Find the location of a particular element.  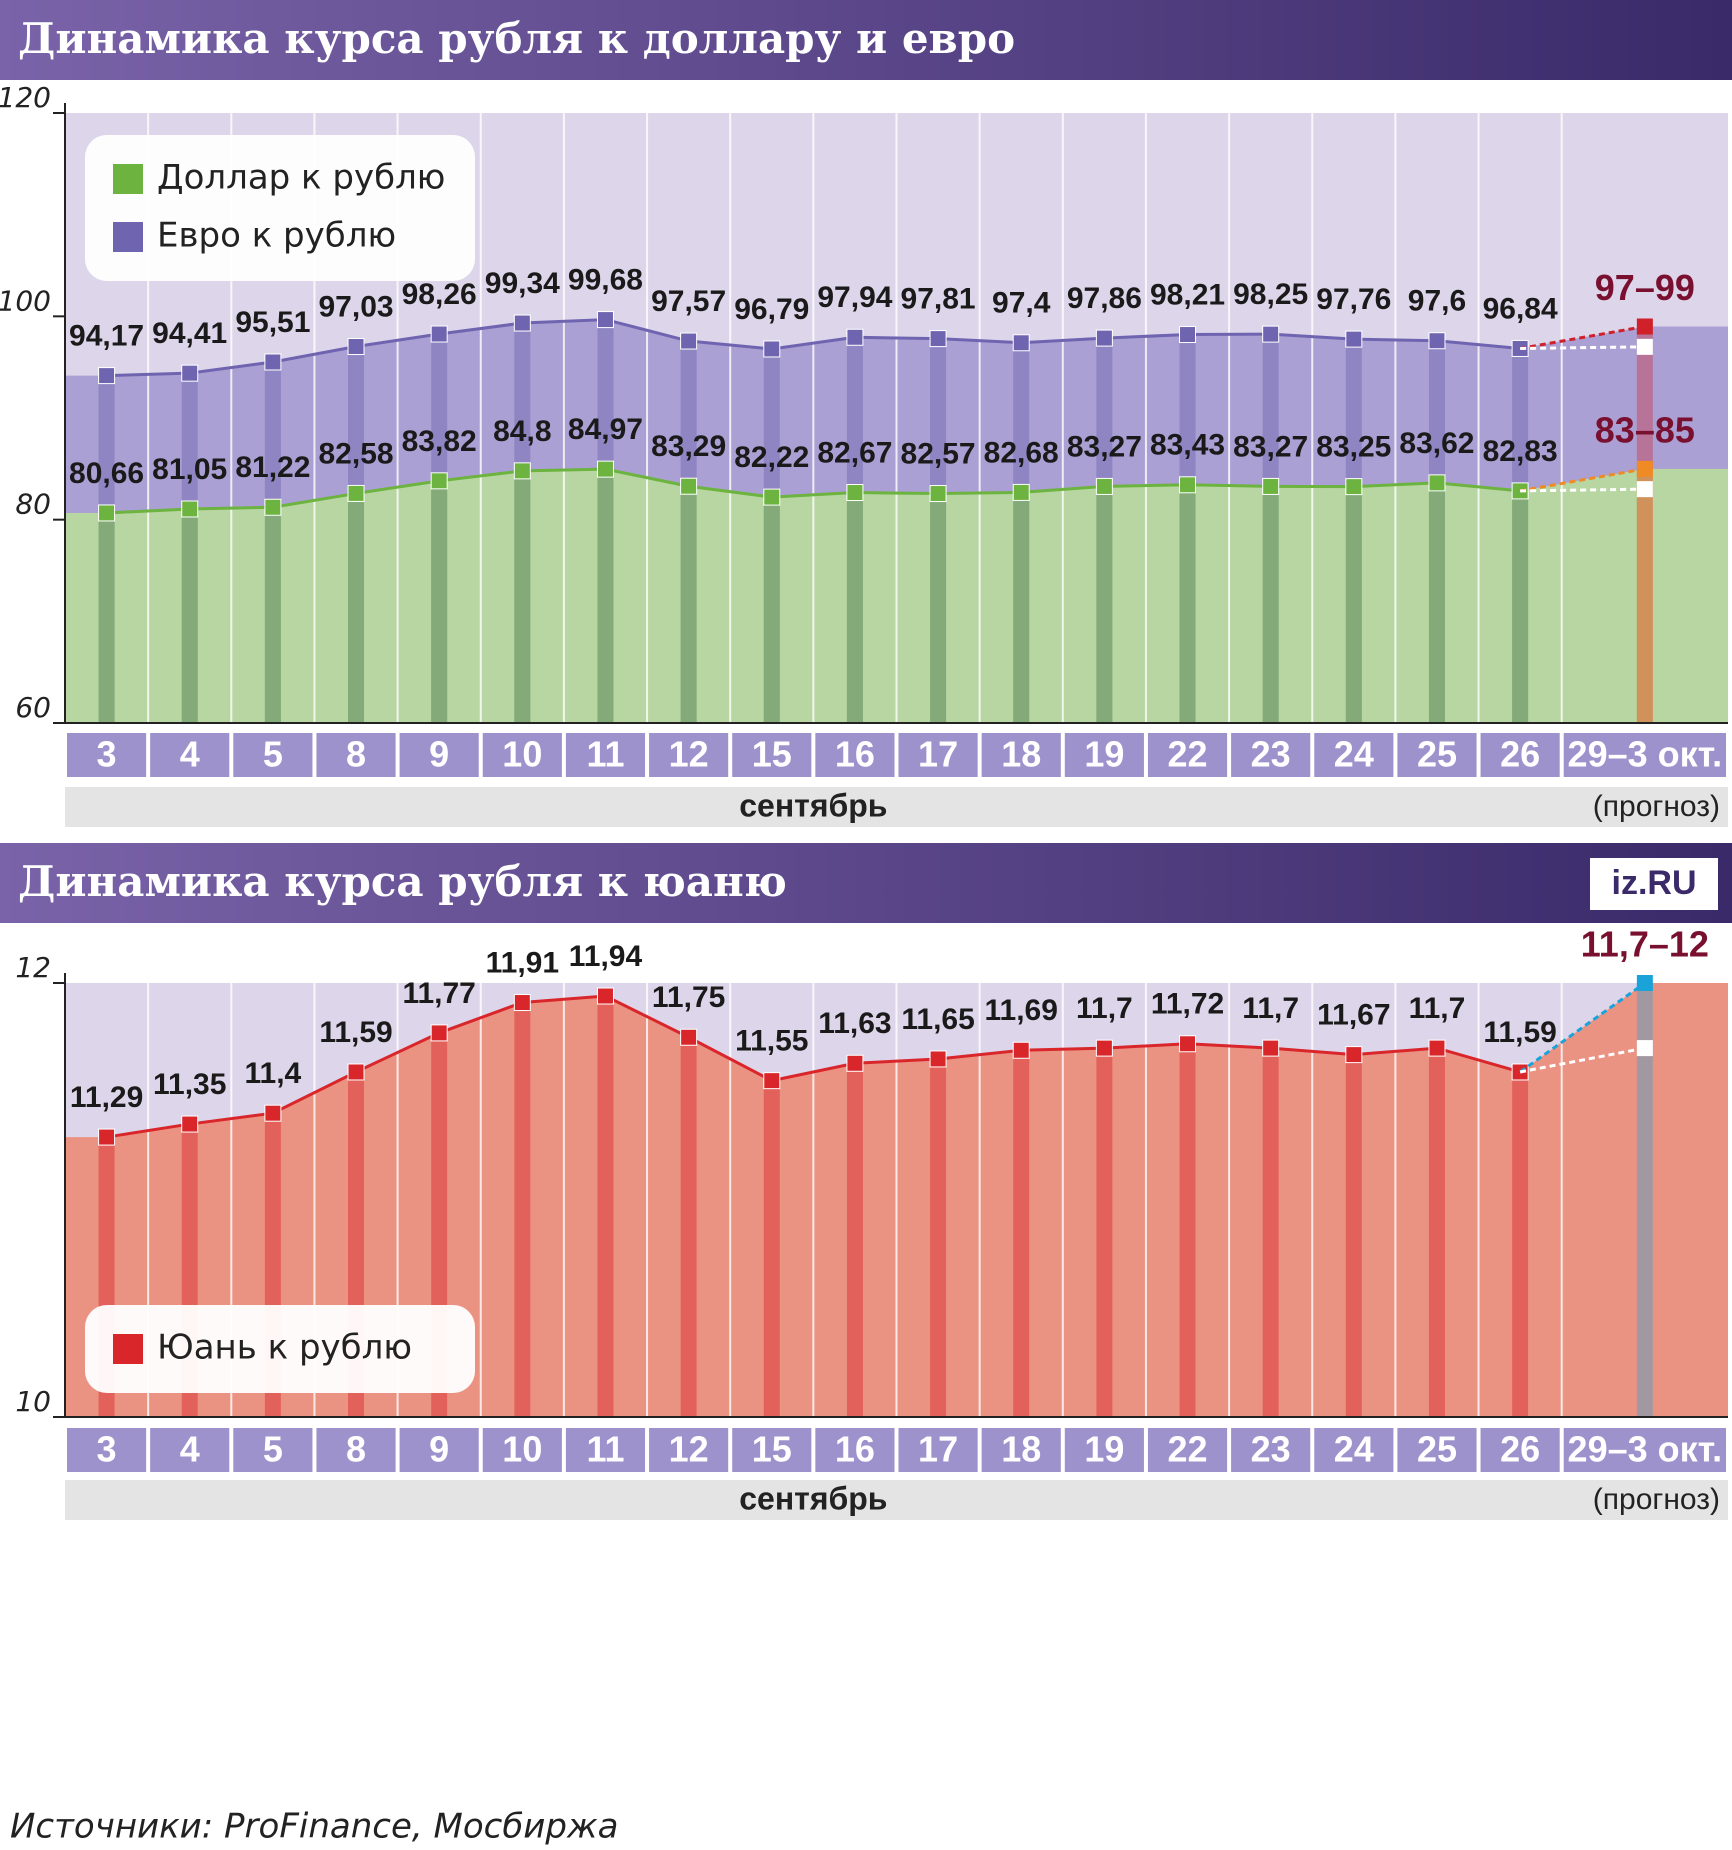

x-tick-label: 17 is located at coordinates (938, 754).